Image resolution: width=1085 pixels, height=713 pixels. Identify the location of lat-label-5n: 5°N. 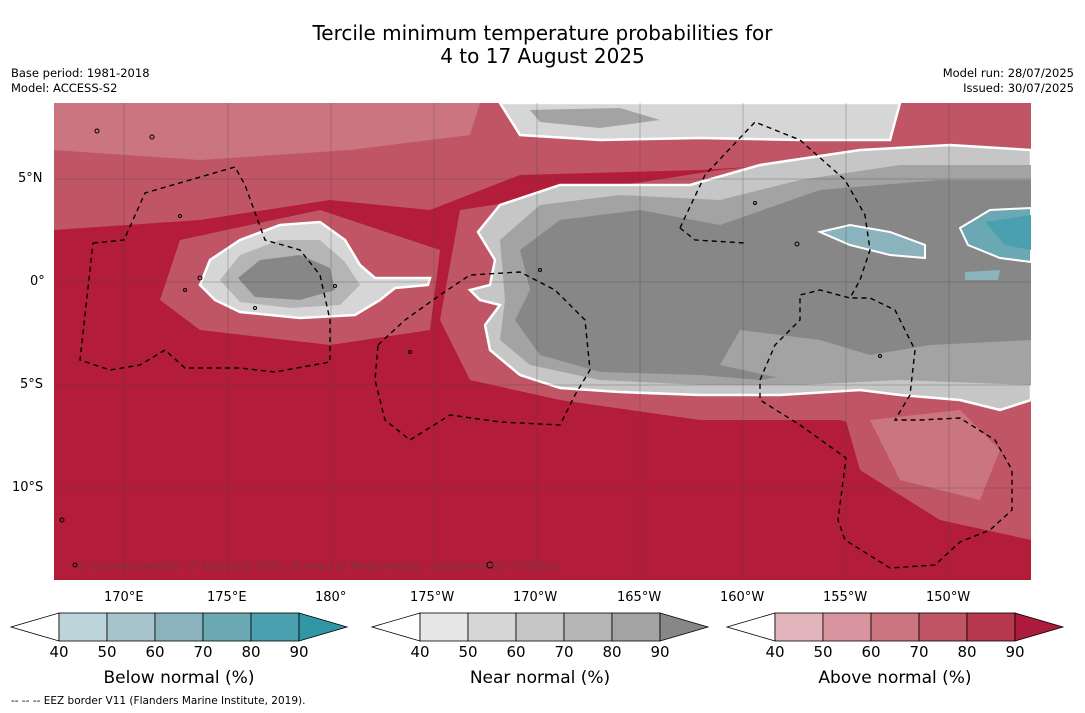
(30, 178).